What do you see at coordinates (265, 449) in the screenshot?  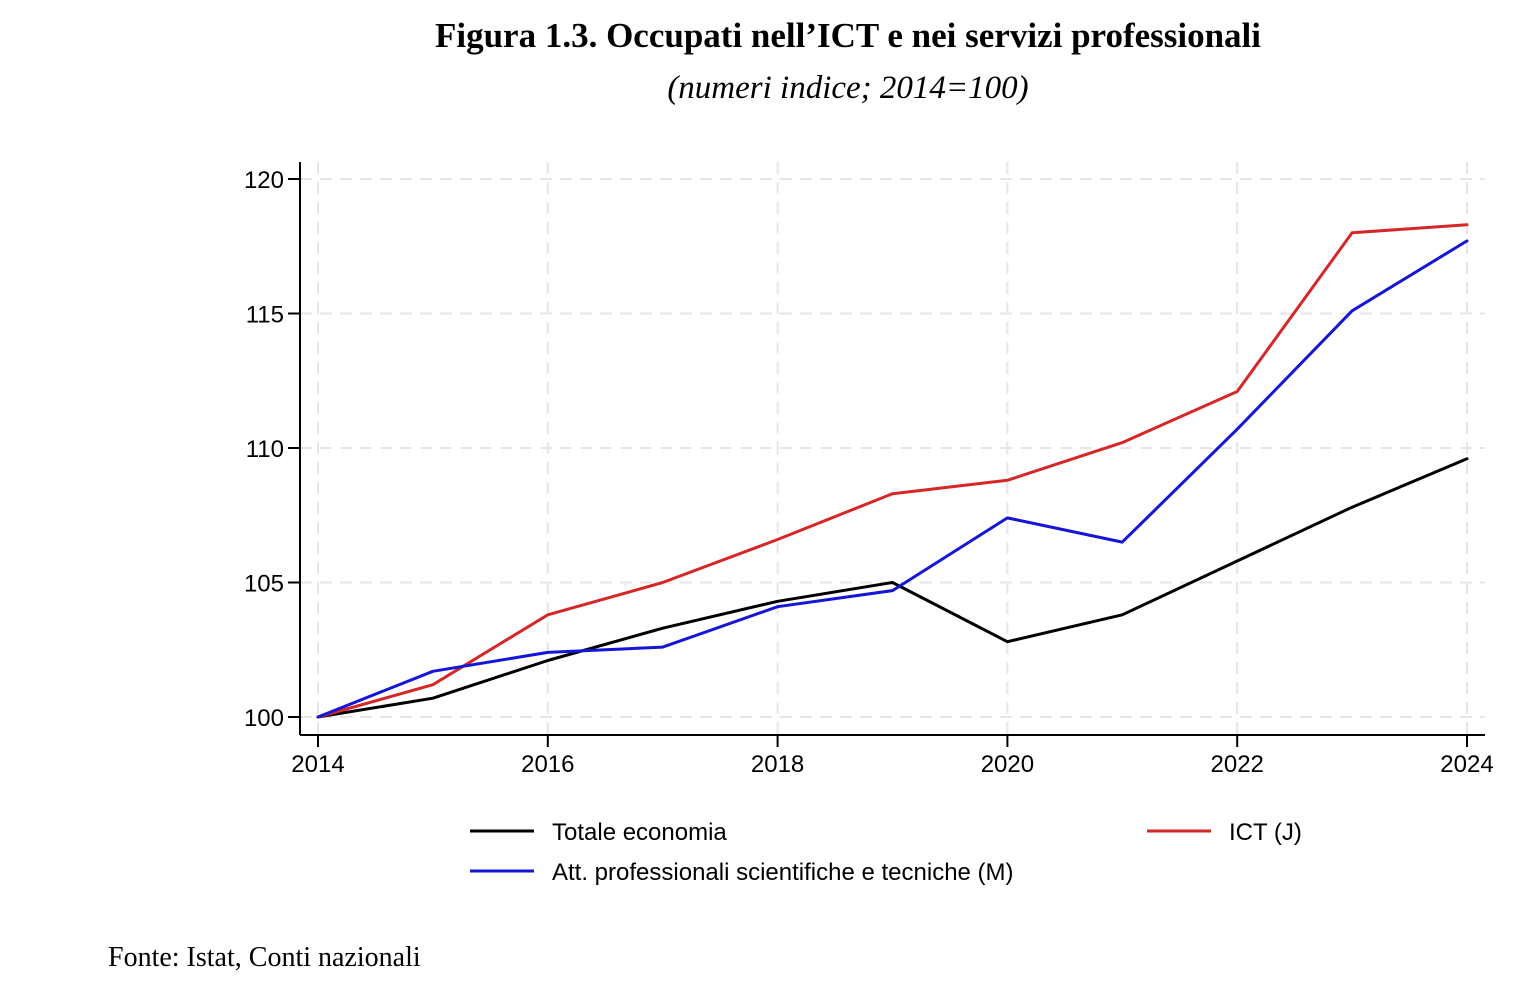 I see `y-tick-label-110: 110` at bounding box center [265, 449].